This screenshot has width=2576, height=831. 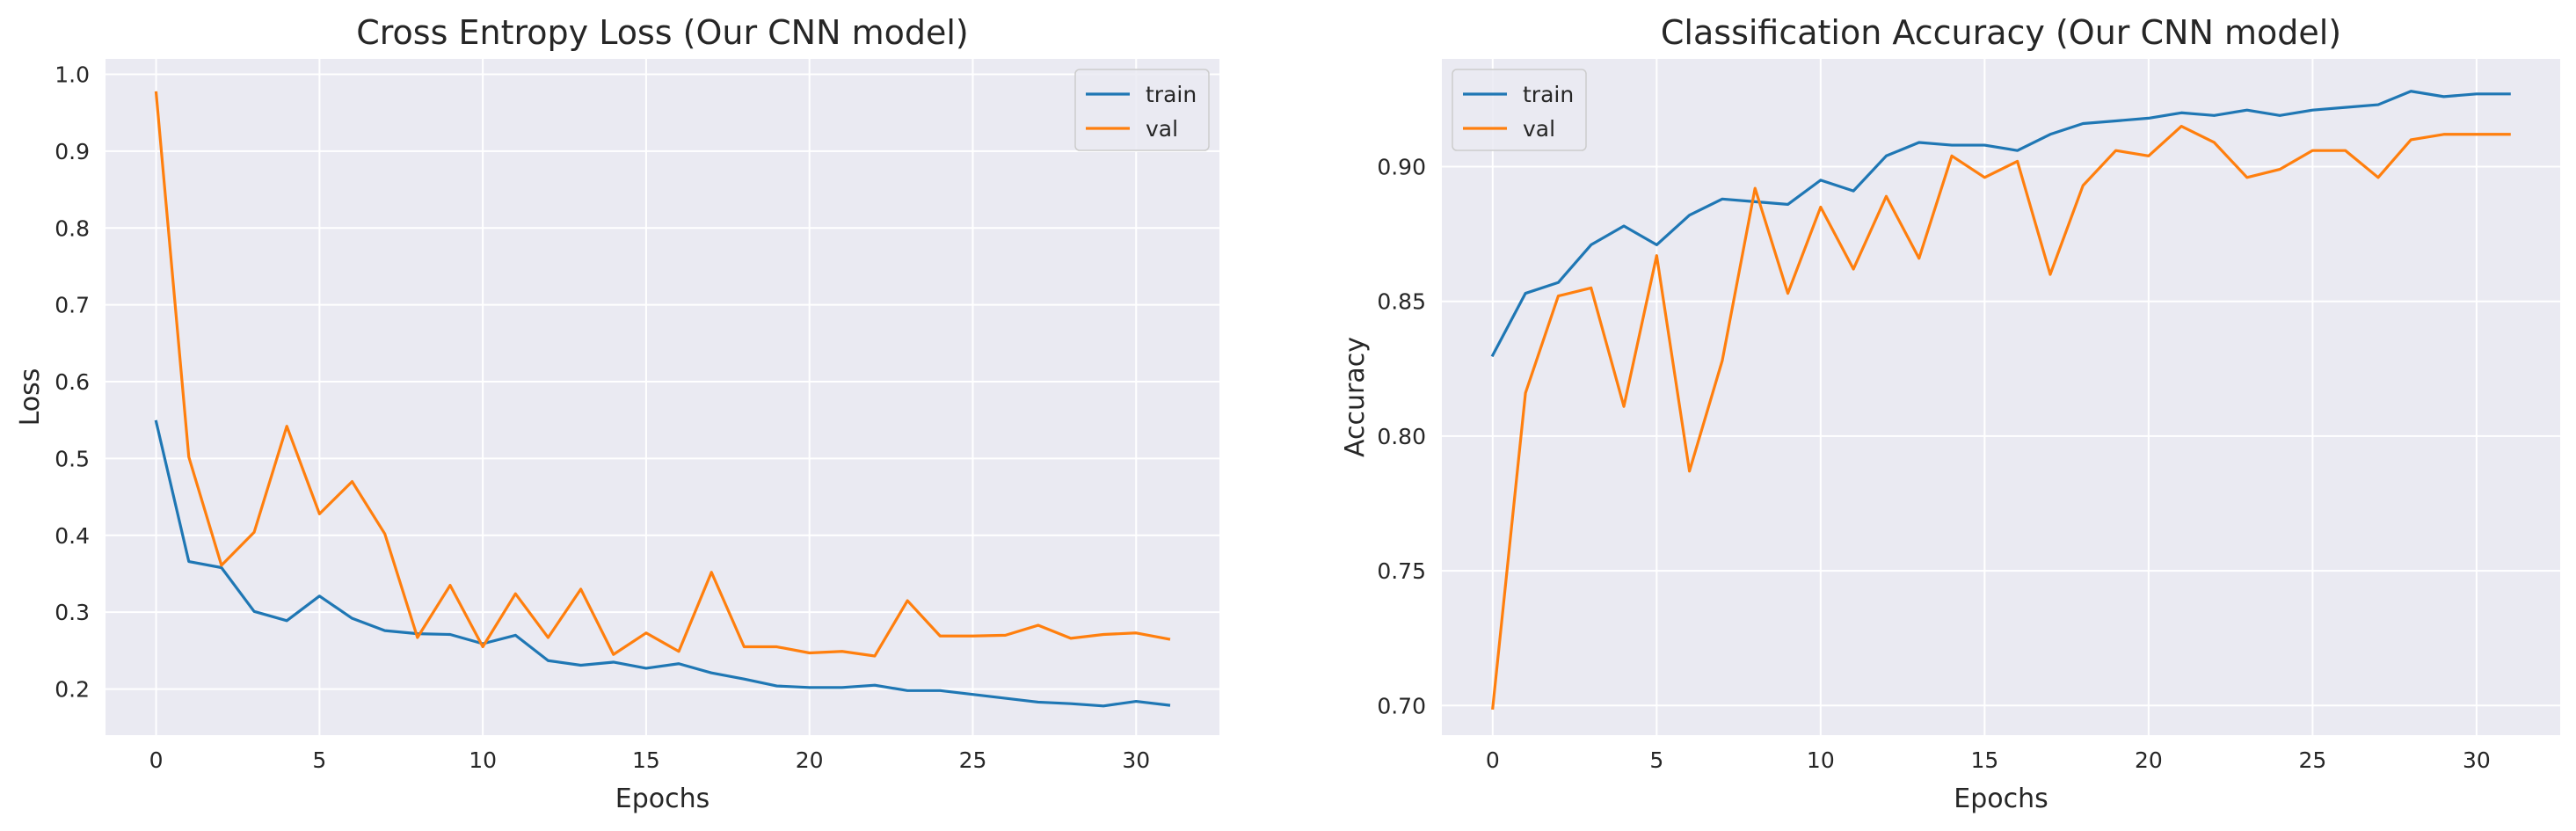 I want to click on y-tick-label: 0.80, so click(x=1401, y=436).